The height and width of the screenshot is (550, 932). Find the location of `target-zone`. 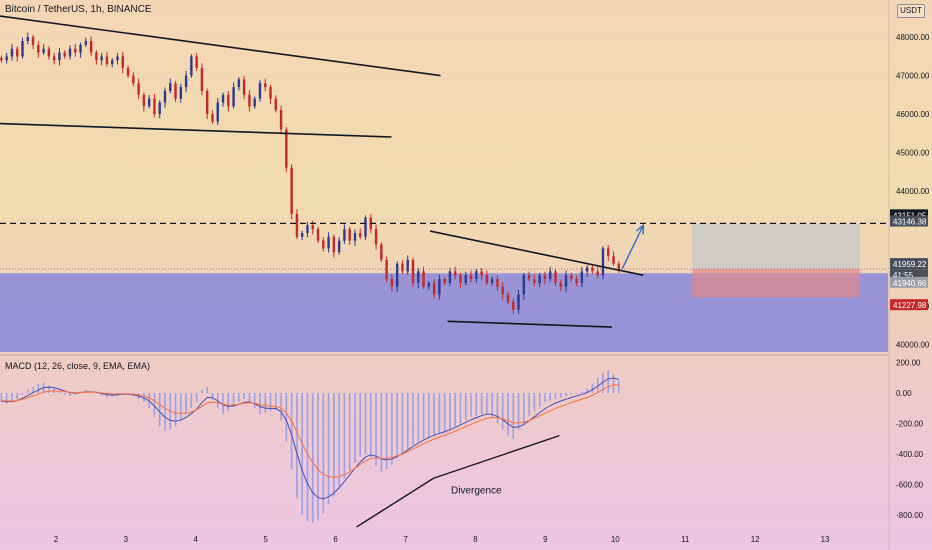

target-zone is located at coordinates (776, 246).